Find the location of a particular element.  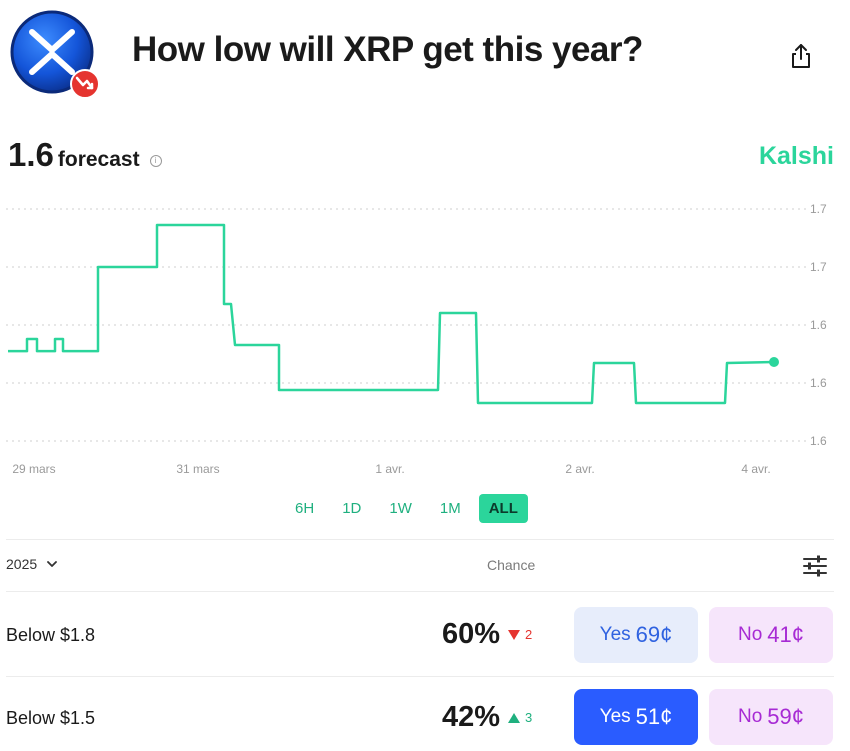

outcome-label: Below $1.5 is located at coordinates (51, 718).